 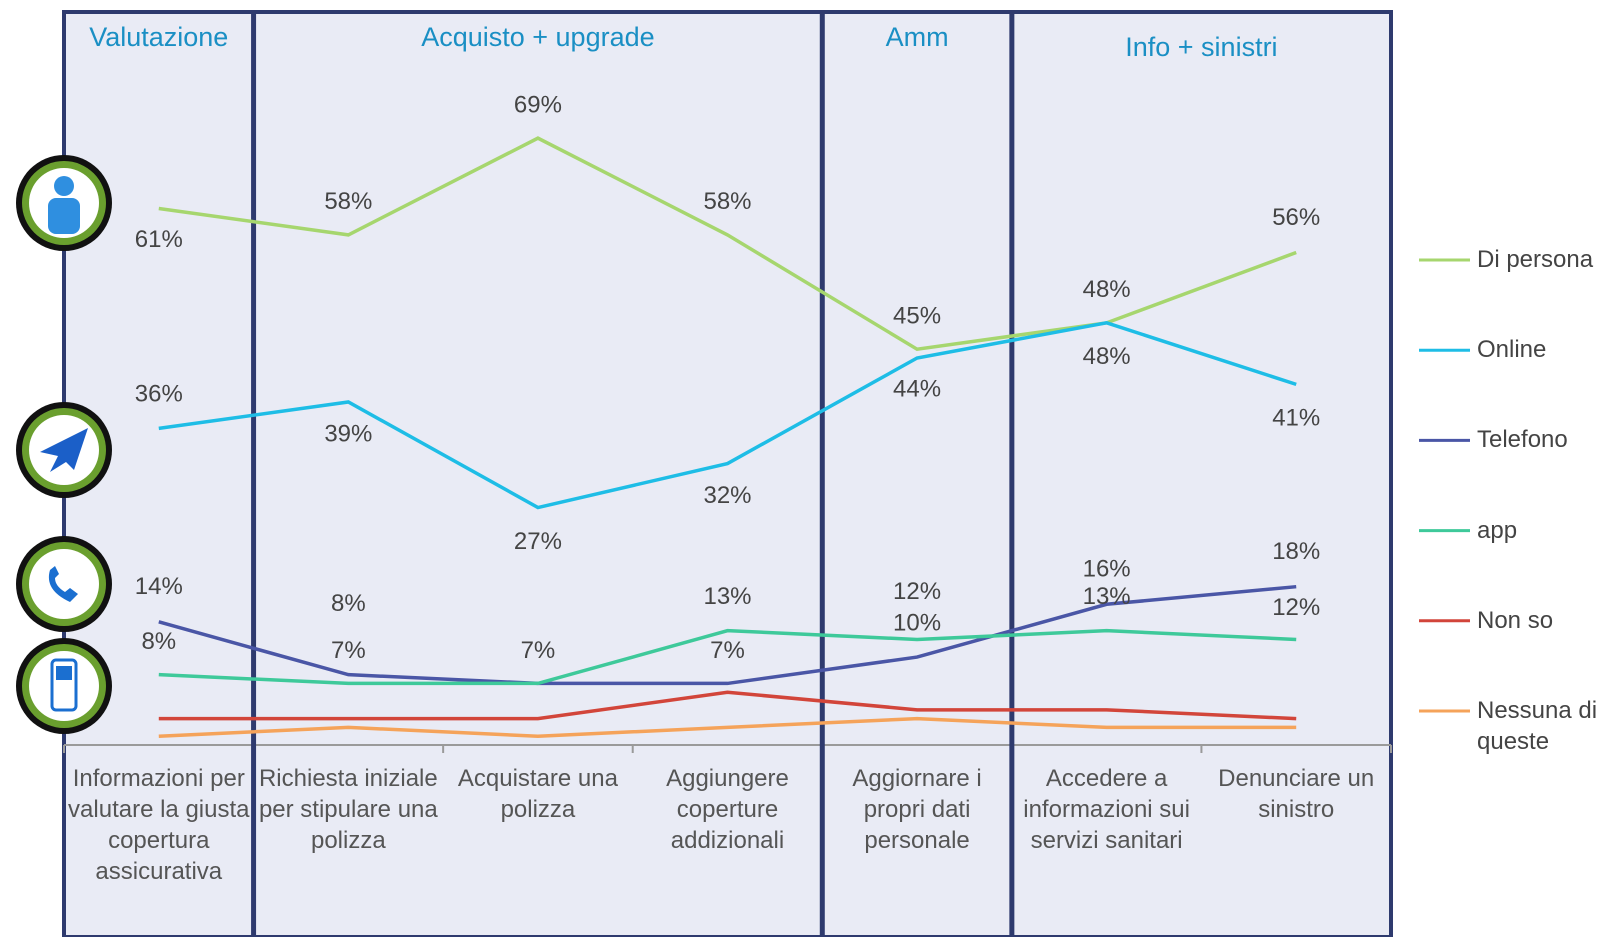 I want to click on data-label: 41%, so click(x=1296, y=418).